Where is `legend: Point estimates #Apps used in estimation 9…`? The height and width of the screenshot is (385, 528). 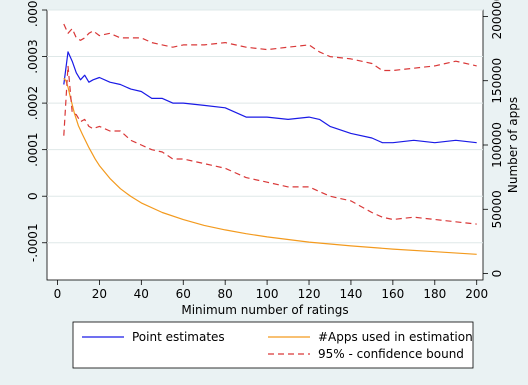
legend: Point estimates #Apps used in estimation 9… is located at coordinates (273, 345).